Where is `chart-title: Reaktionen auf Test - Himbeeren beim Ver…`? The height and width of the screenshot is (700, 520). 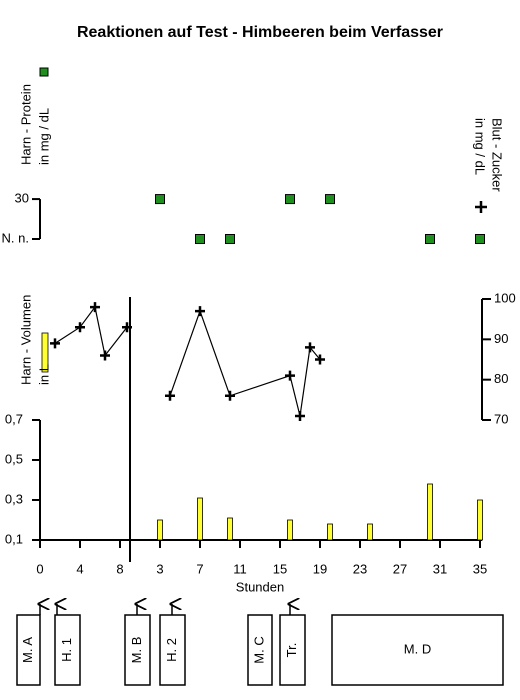 chart-title: Reaktionen auf Test - Himbeeren beim Ver… is located at coordinates (260, 32).